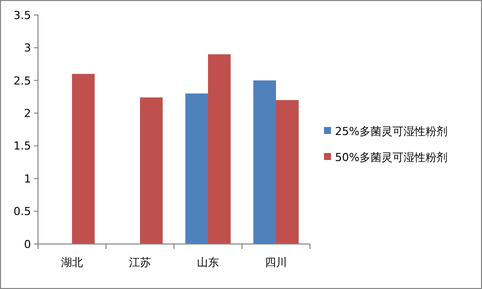 This screenshot has height=289, width=482. What do you see at coordinates (72, 262) in the screenshot?
I see `x-tick-label: 湖北` at bounding box center [72, 262].